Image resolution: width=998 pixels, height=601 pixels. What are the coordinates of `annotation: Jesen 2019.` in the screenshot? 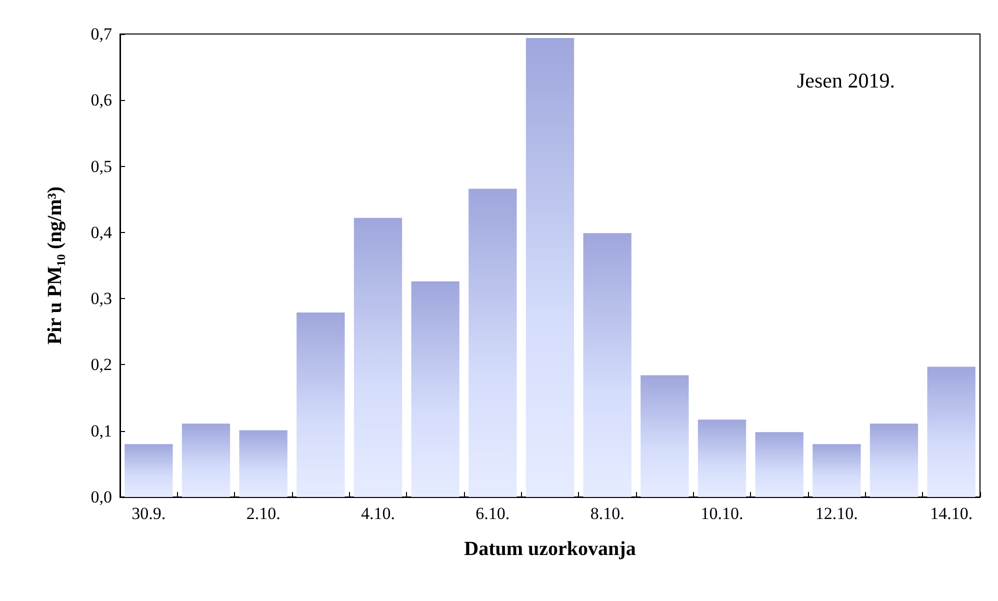 It's located at (846, 80).